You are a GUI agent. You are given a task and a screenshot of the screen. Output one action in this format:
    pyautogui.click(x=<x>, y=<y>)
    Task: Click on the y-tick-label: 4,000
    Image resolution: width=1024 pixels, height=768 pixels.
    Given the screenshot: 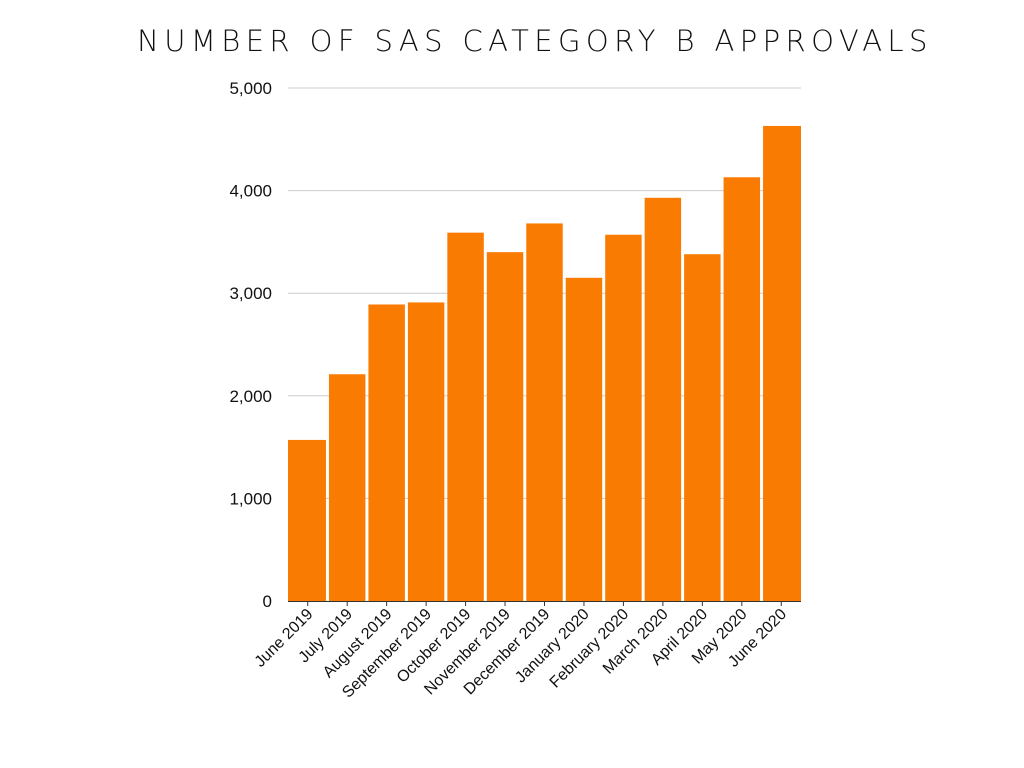 What is the action you would take?
    pyautogui.click(x=250, y=191)
    